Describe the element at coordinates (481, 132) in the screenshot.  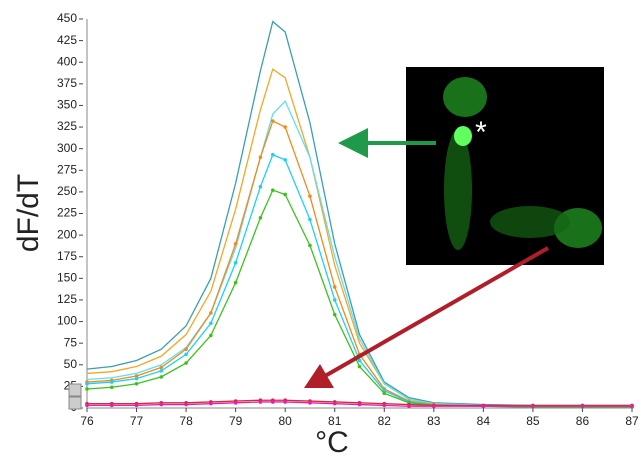
I see `asterisk-annotation: *` at that location.